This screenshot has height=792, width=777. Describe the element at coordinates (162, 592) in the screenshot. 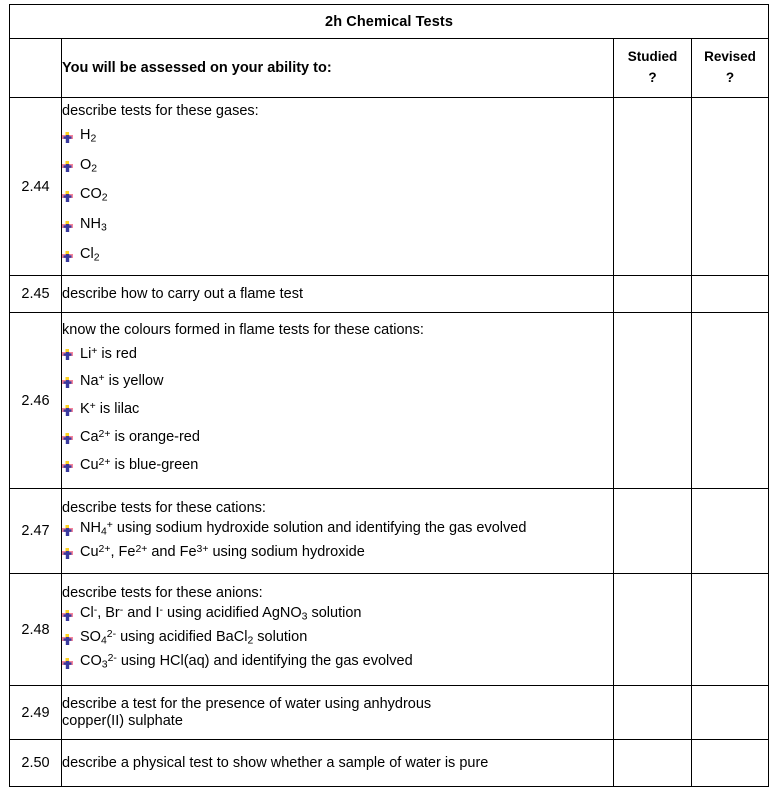

I see `row-lead-text: describe tests for these anions:` at that location.